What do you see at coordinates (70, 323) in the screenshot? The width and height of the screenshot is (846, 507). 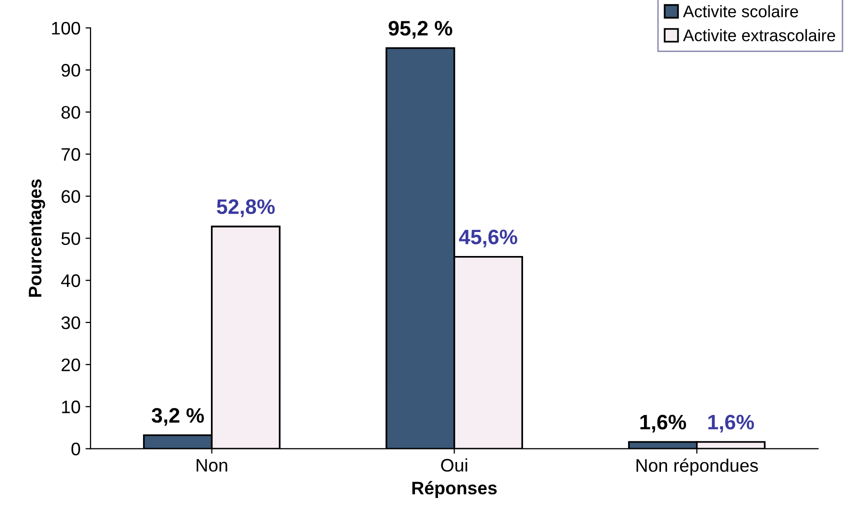 I see `y-tick-label: 30` at bounding box center [70, 323].